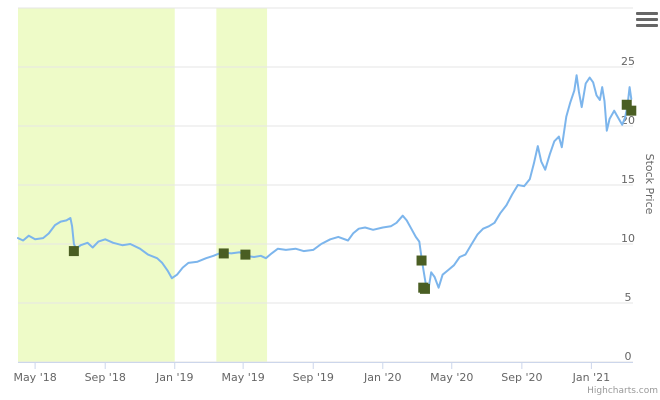 This screenshot has height=400, width=660. Describe the element at coordinates (628, 356) in the screenshot. I see `y-tick-label-0: 0` at that location.